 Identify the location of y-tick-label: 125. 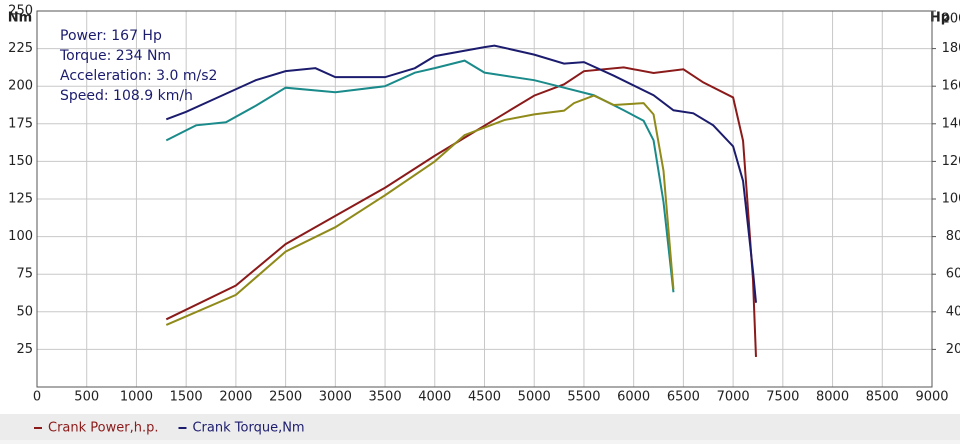
(20, 199).